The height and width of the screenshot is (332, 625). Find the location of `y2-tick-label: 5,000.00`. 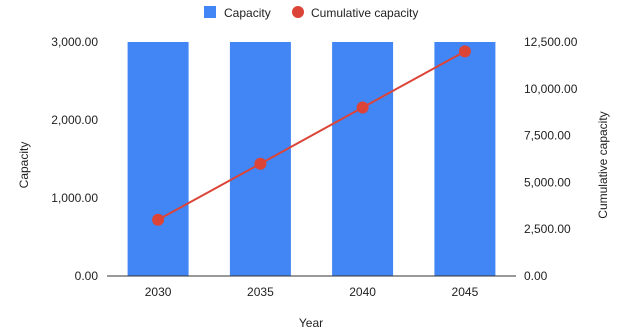

y2-tick-label: 5,000.00 is located at coordinates (547, 182).